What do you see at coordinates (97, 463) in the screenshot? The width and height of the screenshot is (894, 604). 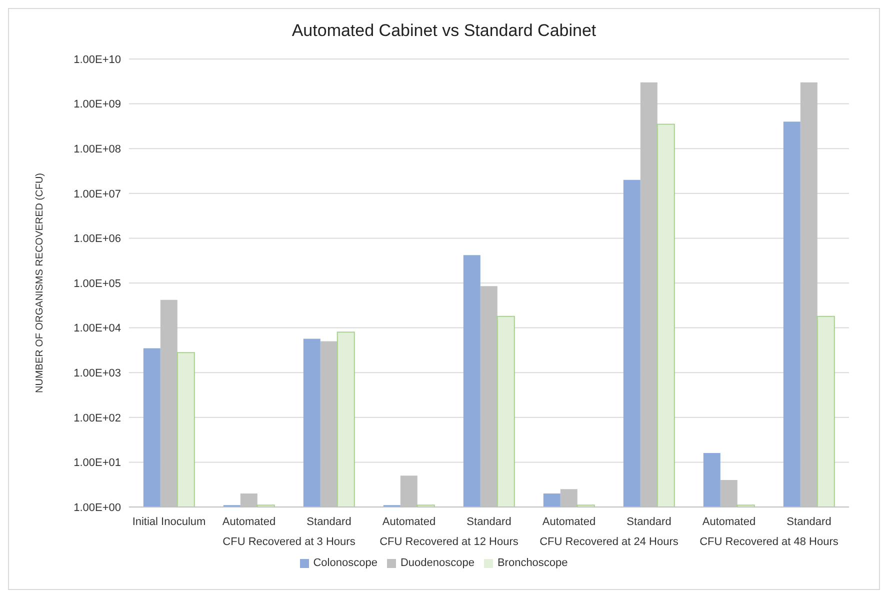 I see `y-tick-label: 1.00E+01` at bounding box center [97, 463].